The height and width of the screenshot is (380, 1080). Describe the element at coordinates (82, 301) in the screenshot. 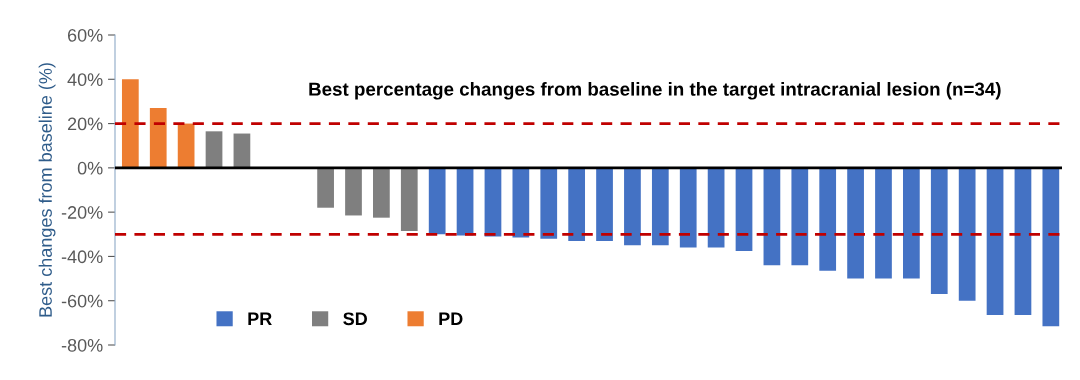

I see `y-tick-label: -60%` at that location.